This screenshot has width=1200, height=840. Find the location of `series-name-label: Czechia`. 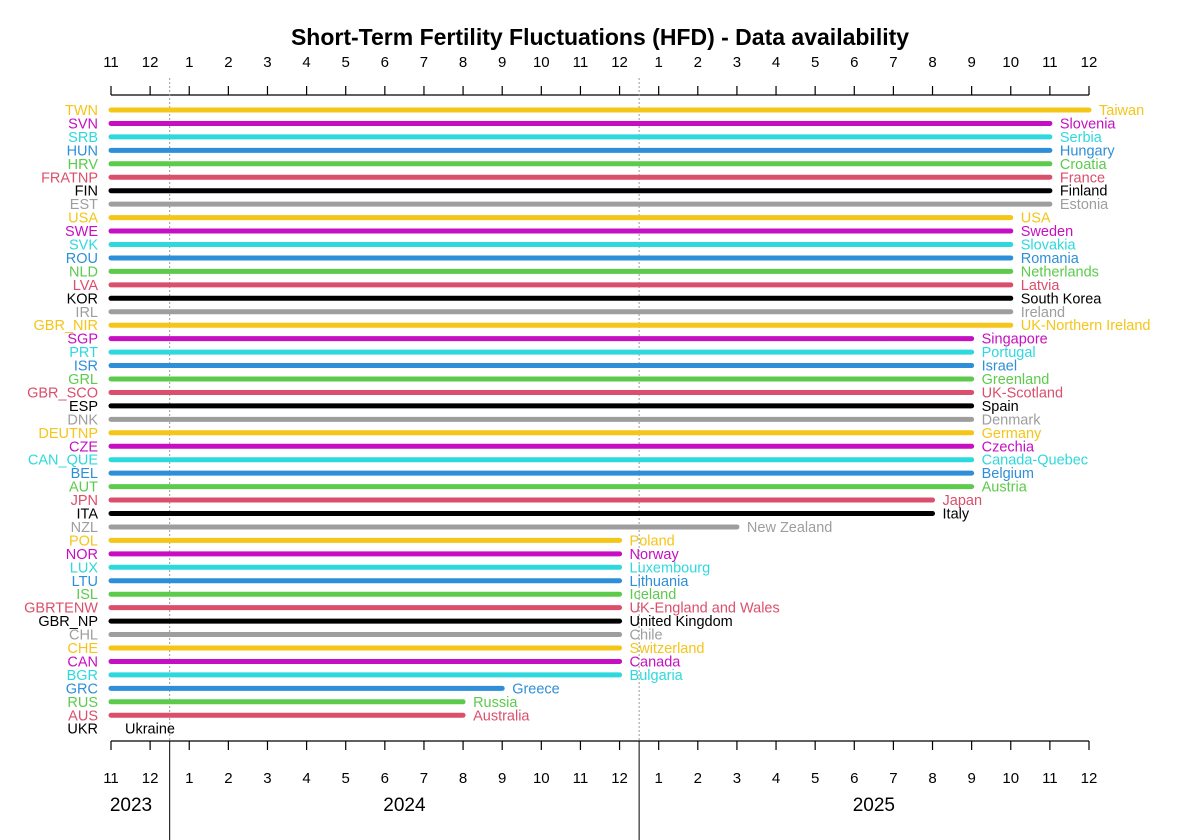

series-name-label: Czechia is located at coordinates (1008, 447).